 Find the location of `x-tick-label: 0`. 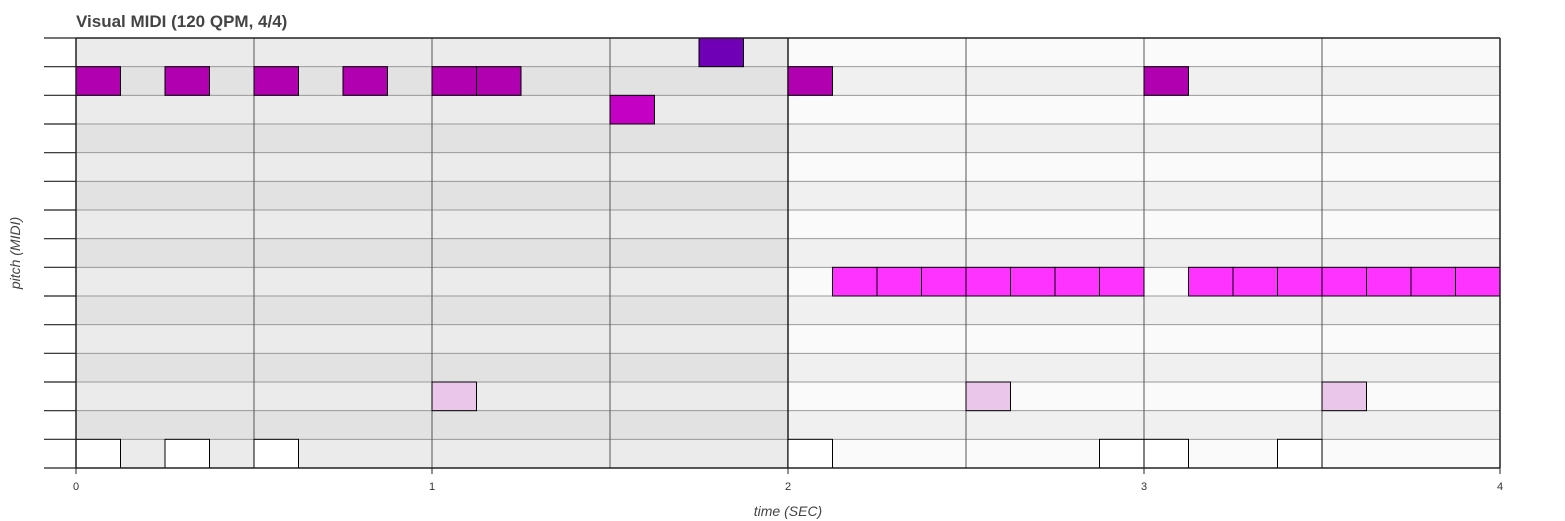

x-tick-label: 0 is located at coordinates (76, 487).